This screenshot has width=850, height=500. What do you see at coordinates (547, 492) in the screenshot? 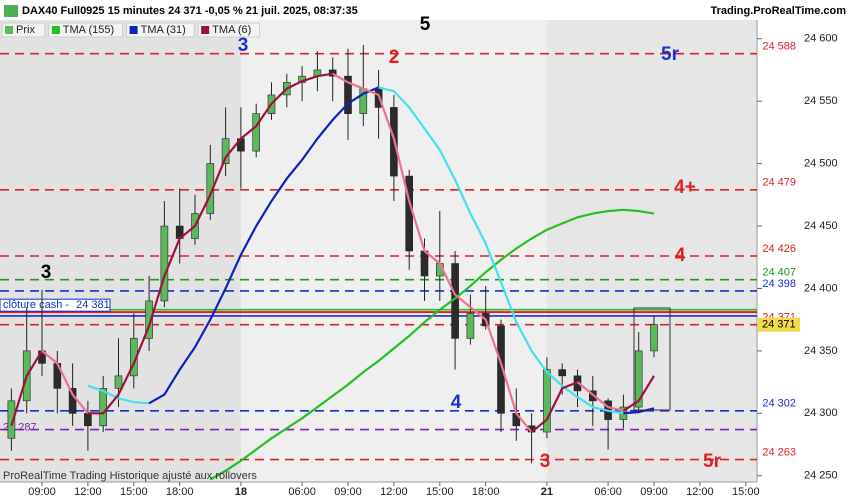
I see `x-tick-label: 21` at bounding box center [547, 492].